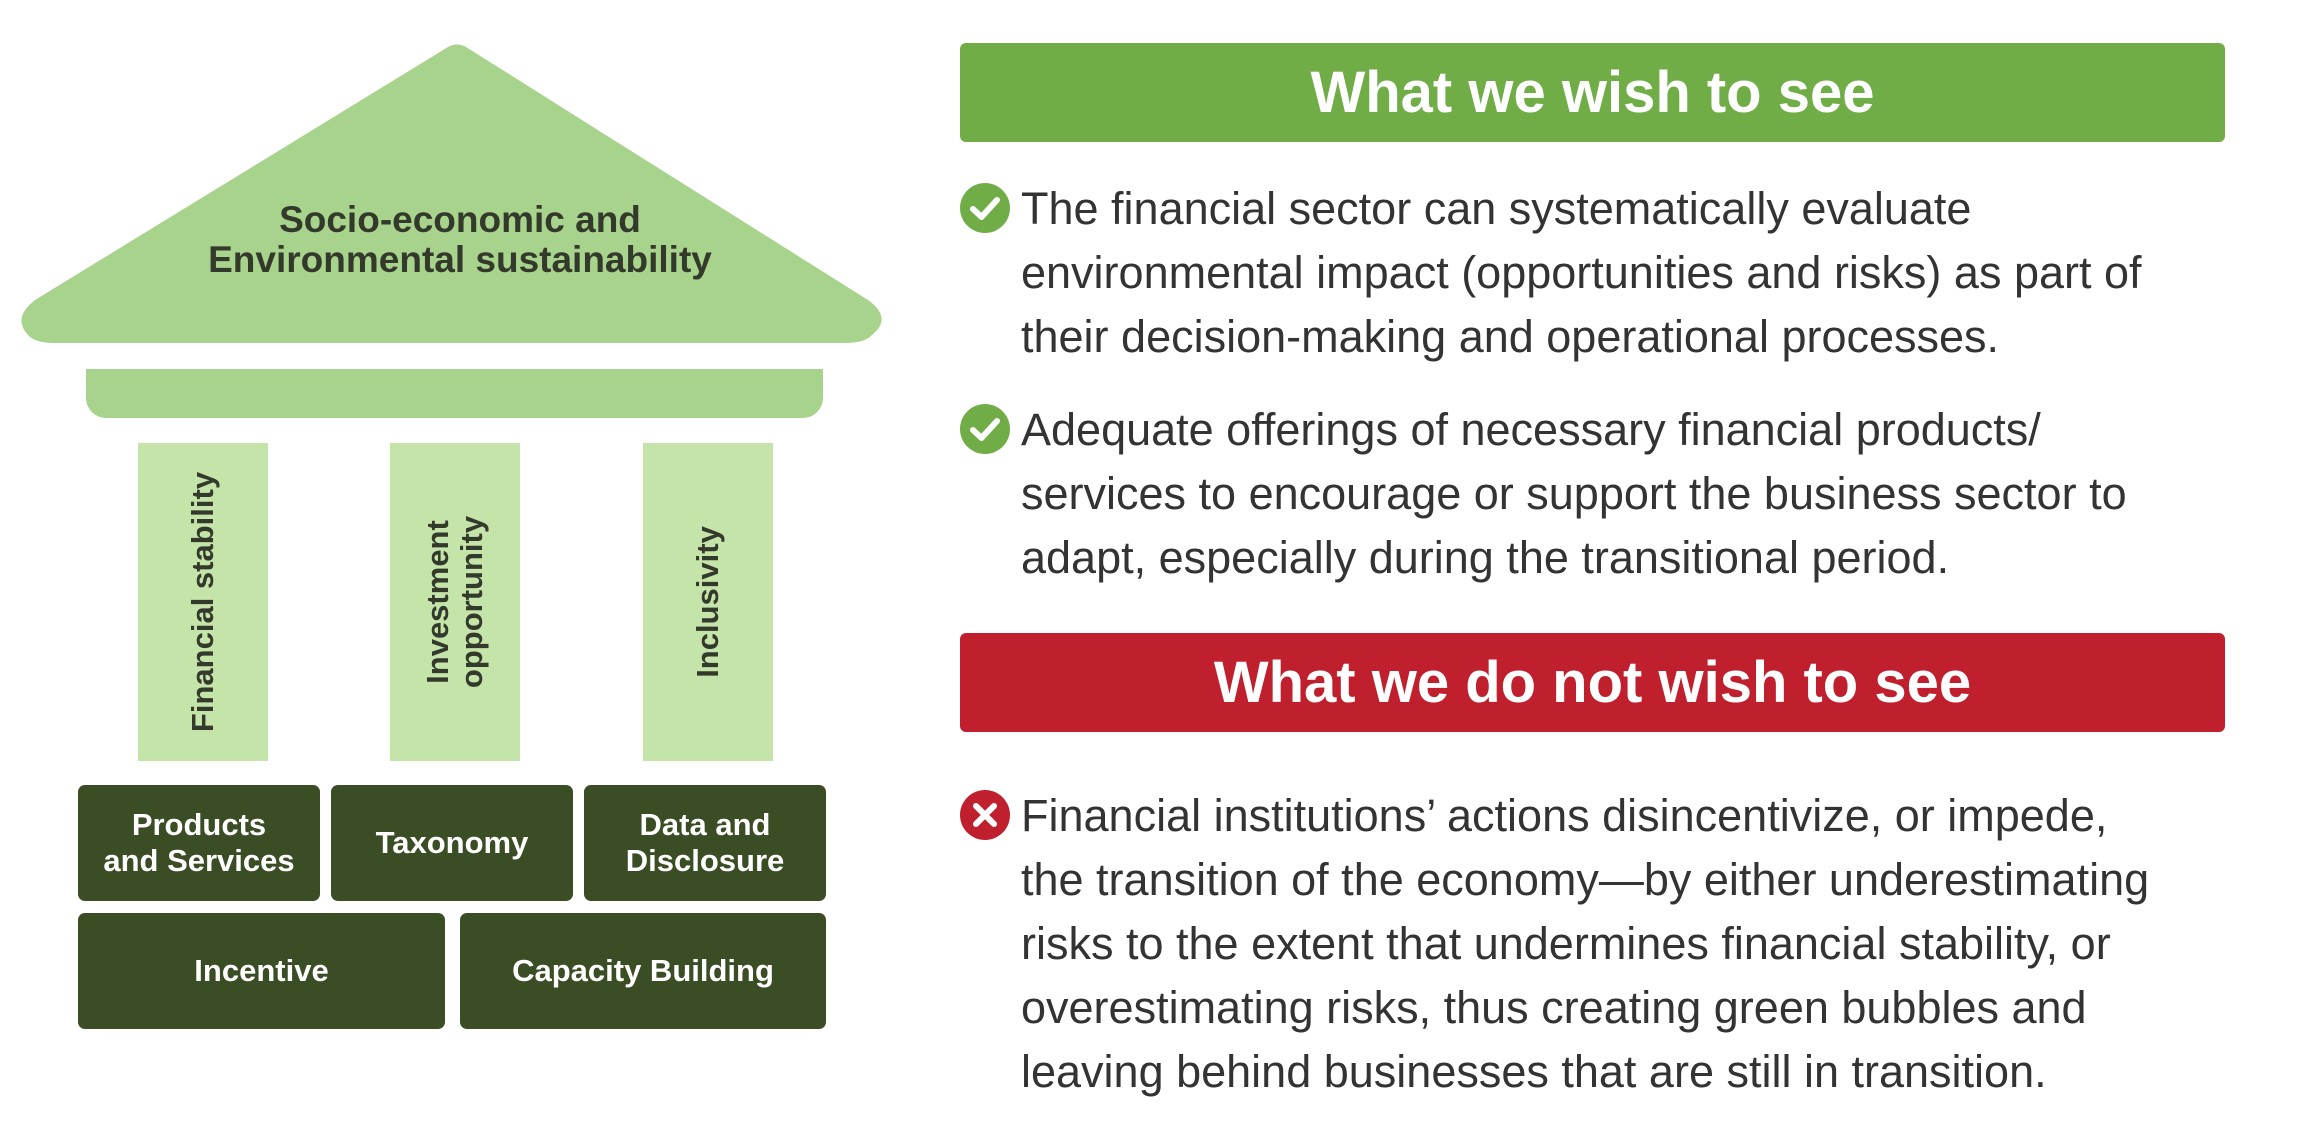  What do you see at coordinates (471, 602) in the screenshot?
I see `pillar-label-line: opportunity` at bounding box center [471, 602].